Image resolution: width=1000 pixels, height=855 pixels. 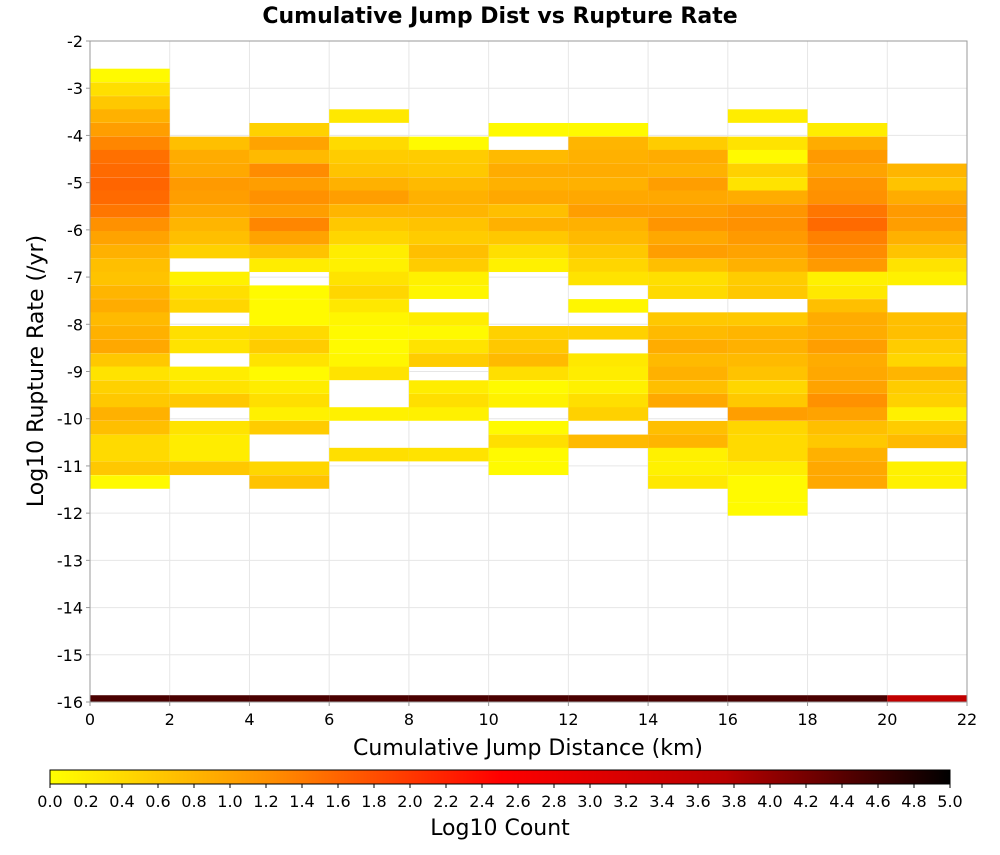 What do you see at coordinates (409, 801) in the screenshot?
I see `colorbar-tick-label: 2.0` at bounding box center [409, 801].